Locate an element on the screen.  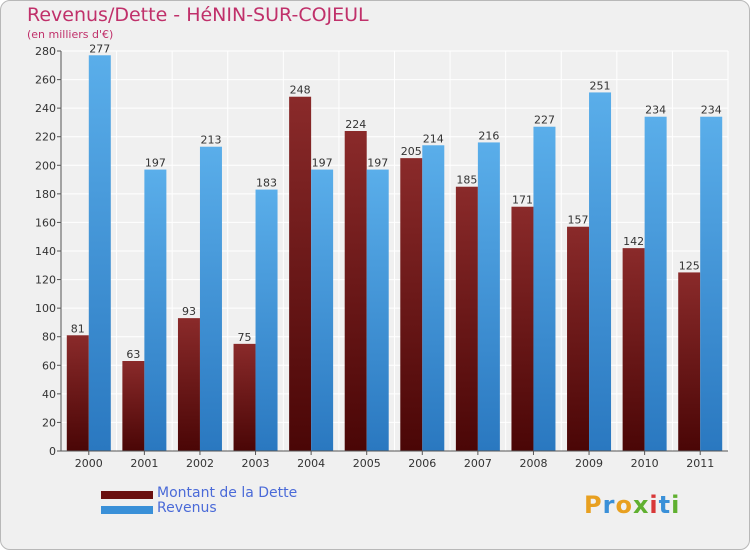
bar-dette-2009 is located at coordinates (578, 338).